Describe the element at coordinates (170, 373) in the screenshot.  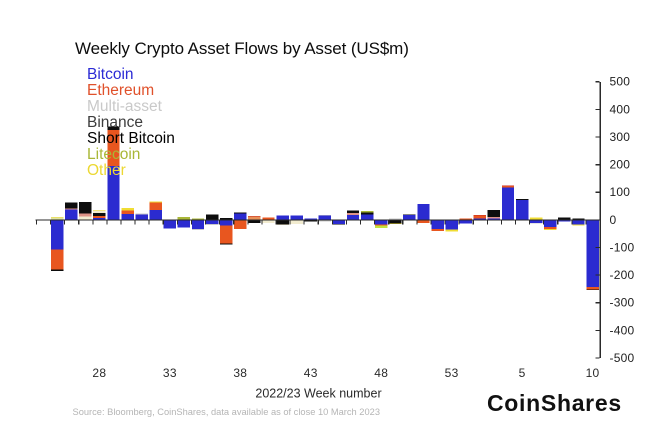
I see `svg-text: 33` at that location.